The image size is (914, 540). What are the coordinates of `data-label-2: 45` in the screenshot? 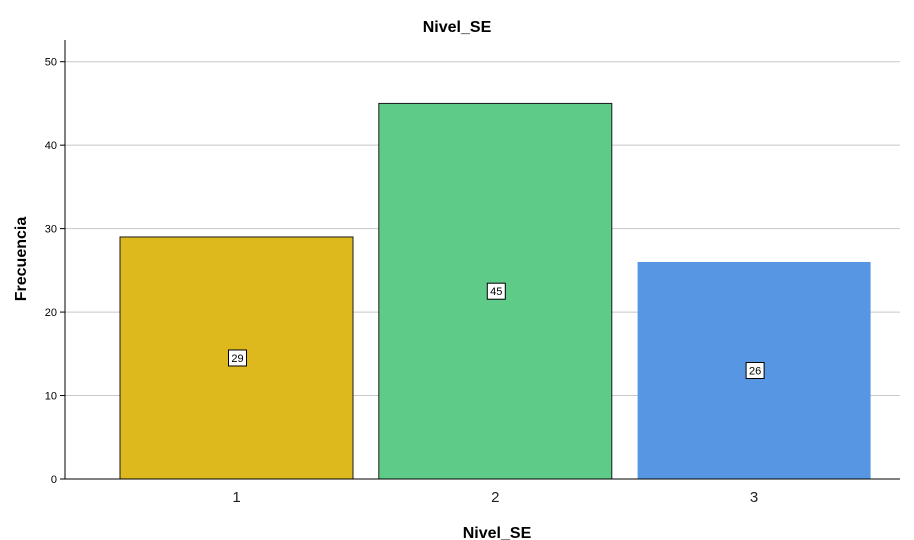 It's located at (496, 291).